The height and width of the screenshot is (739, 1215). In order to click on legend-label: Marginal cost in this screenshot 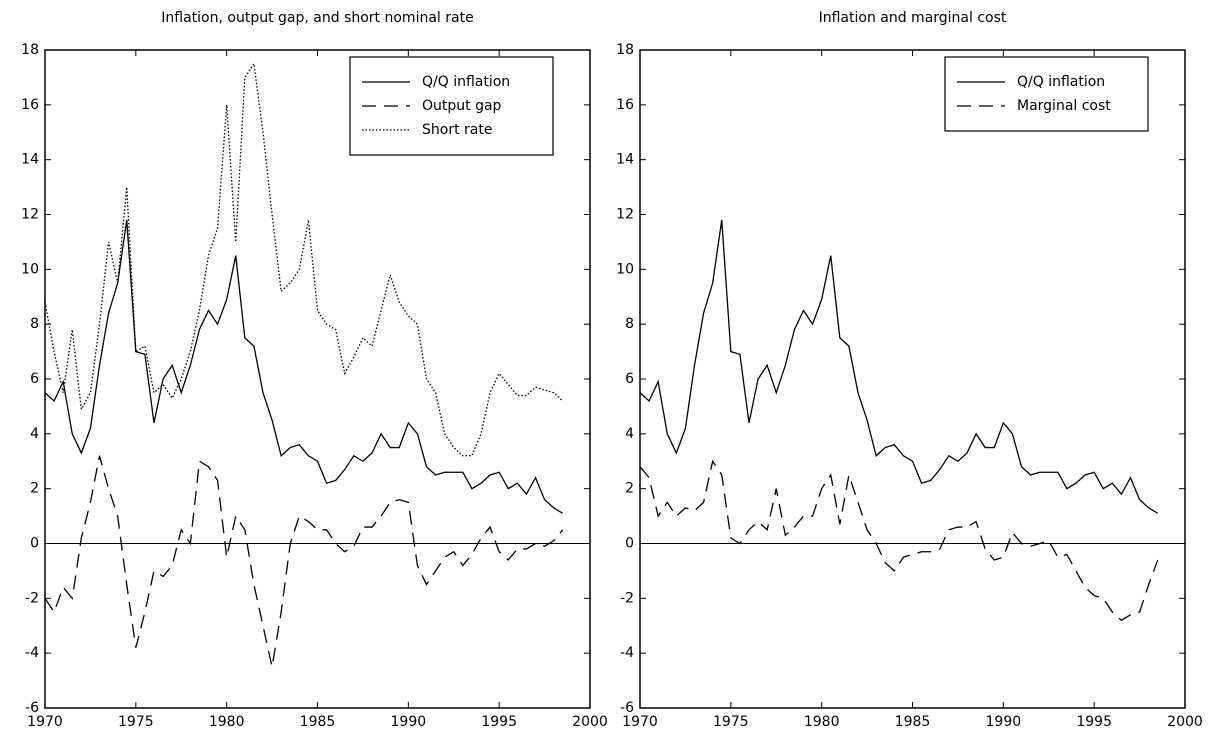, I will do `click(1064, 106)`.